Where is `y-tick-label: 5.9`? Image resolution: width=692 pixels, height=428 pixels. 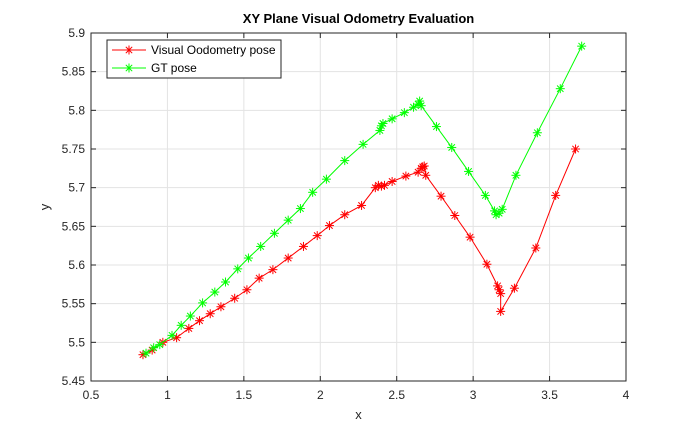
y-tick-label: 5.9 is located at coordinates (76, 33).